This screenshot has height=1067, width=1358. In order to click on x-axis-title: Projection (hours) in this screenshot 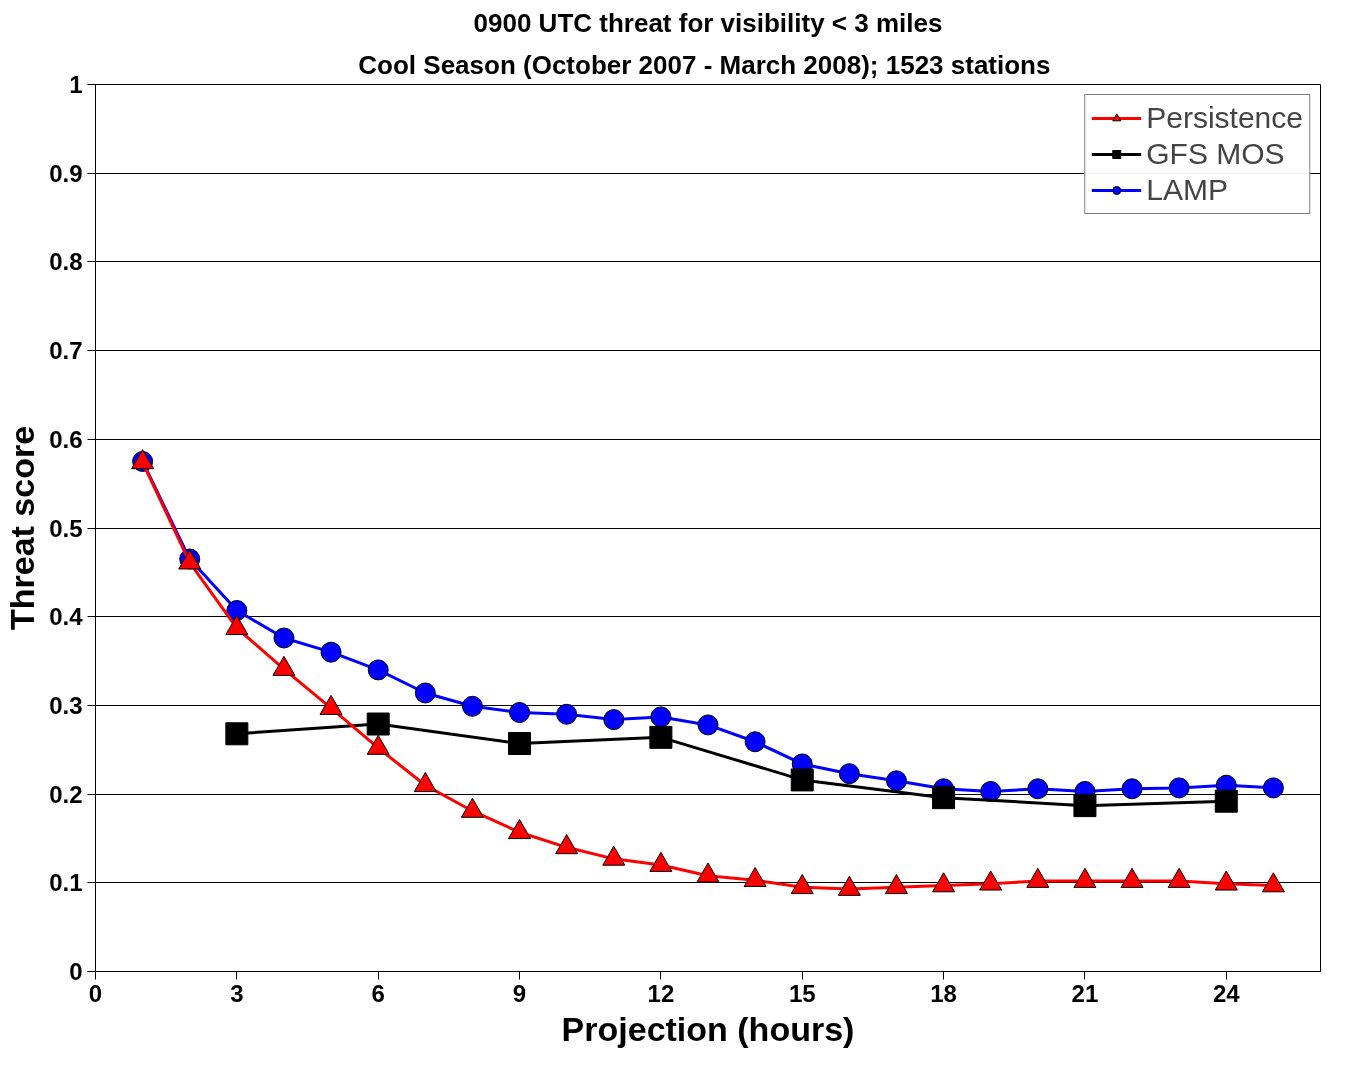, I will do `click(708, 1028)`.